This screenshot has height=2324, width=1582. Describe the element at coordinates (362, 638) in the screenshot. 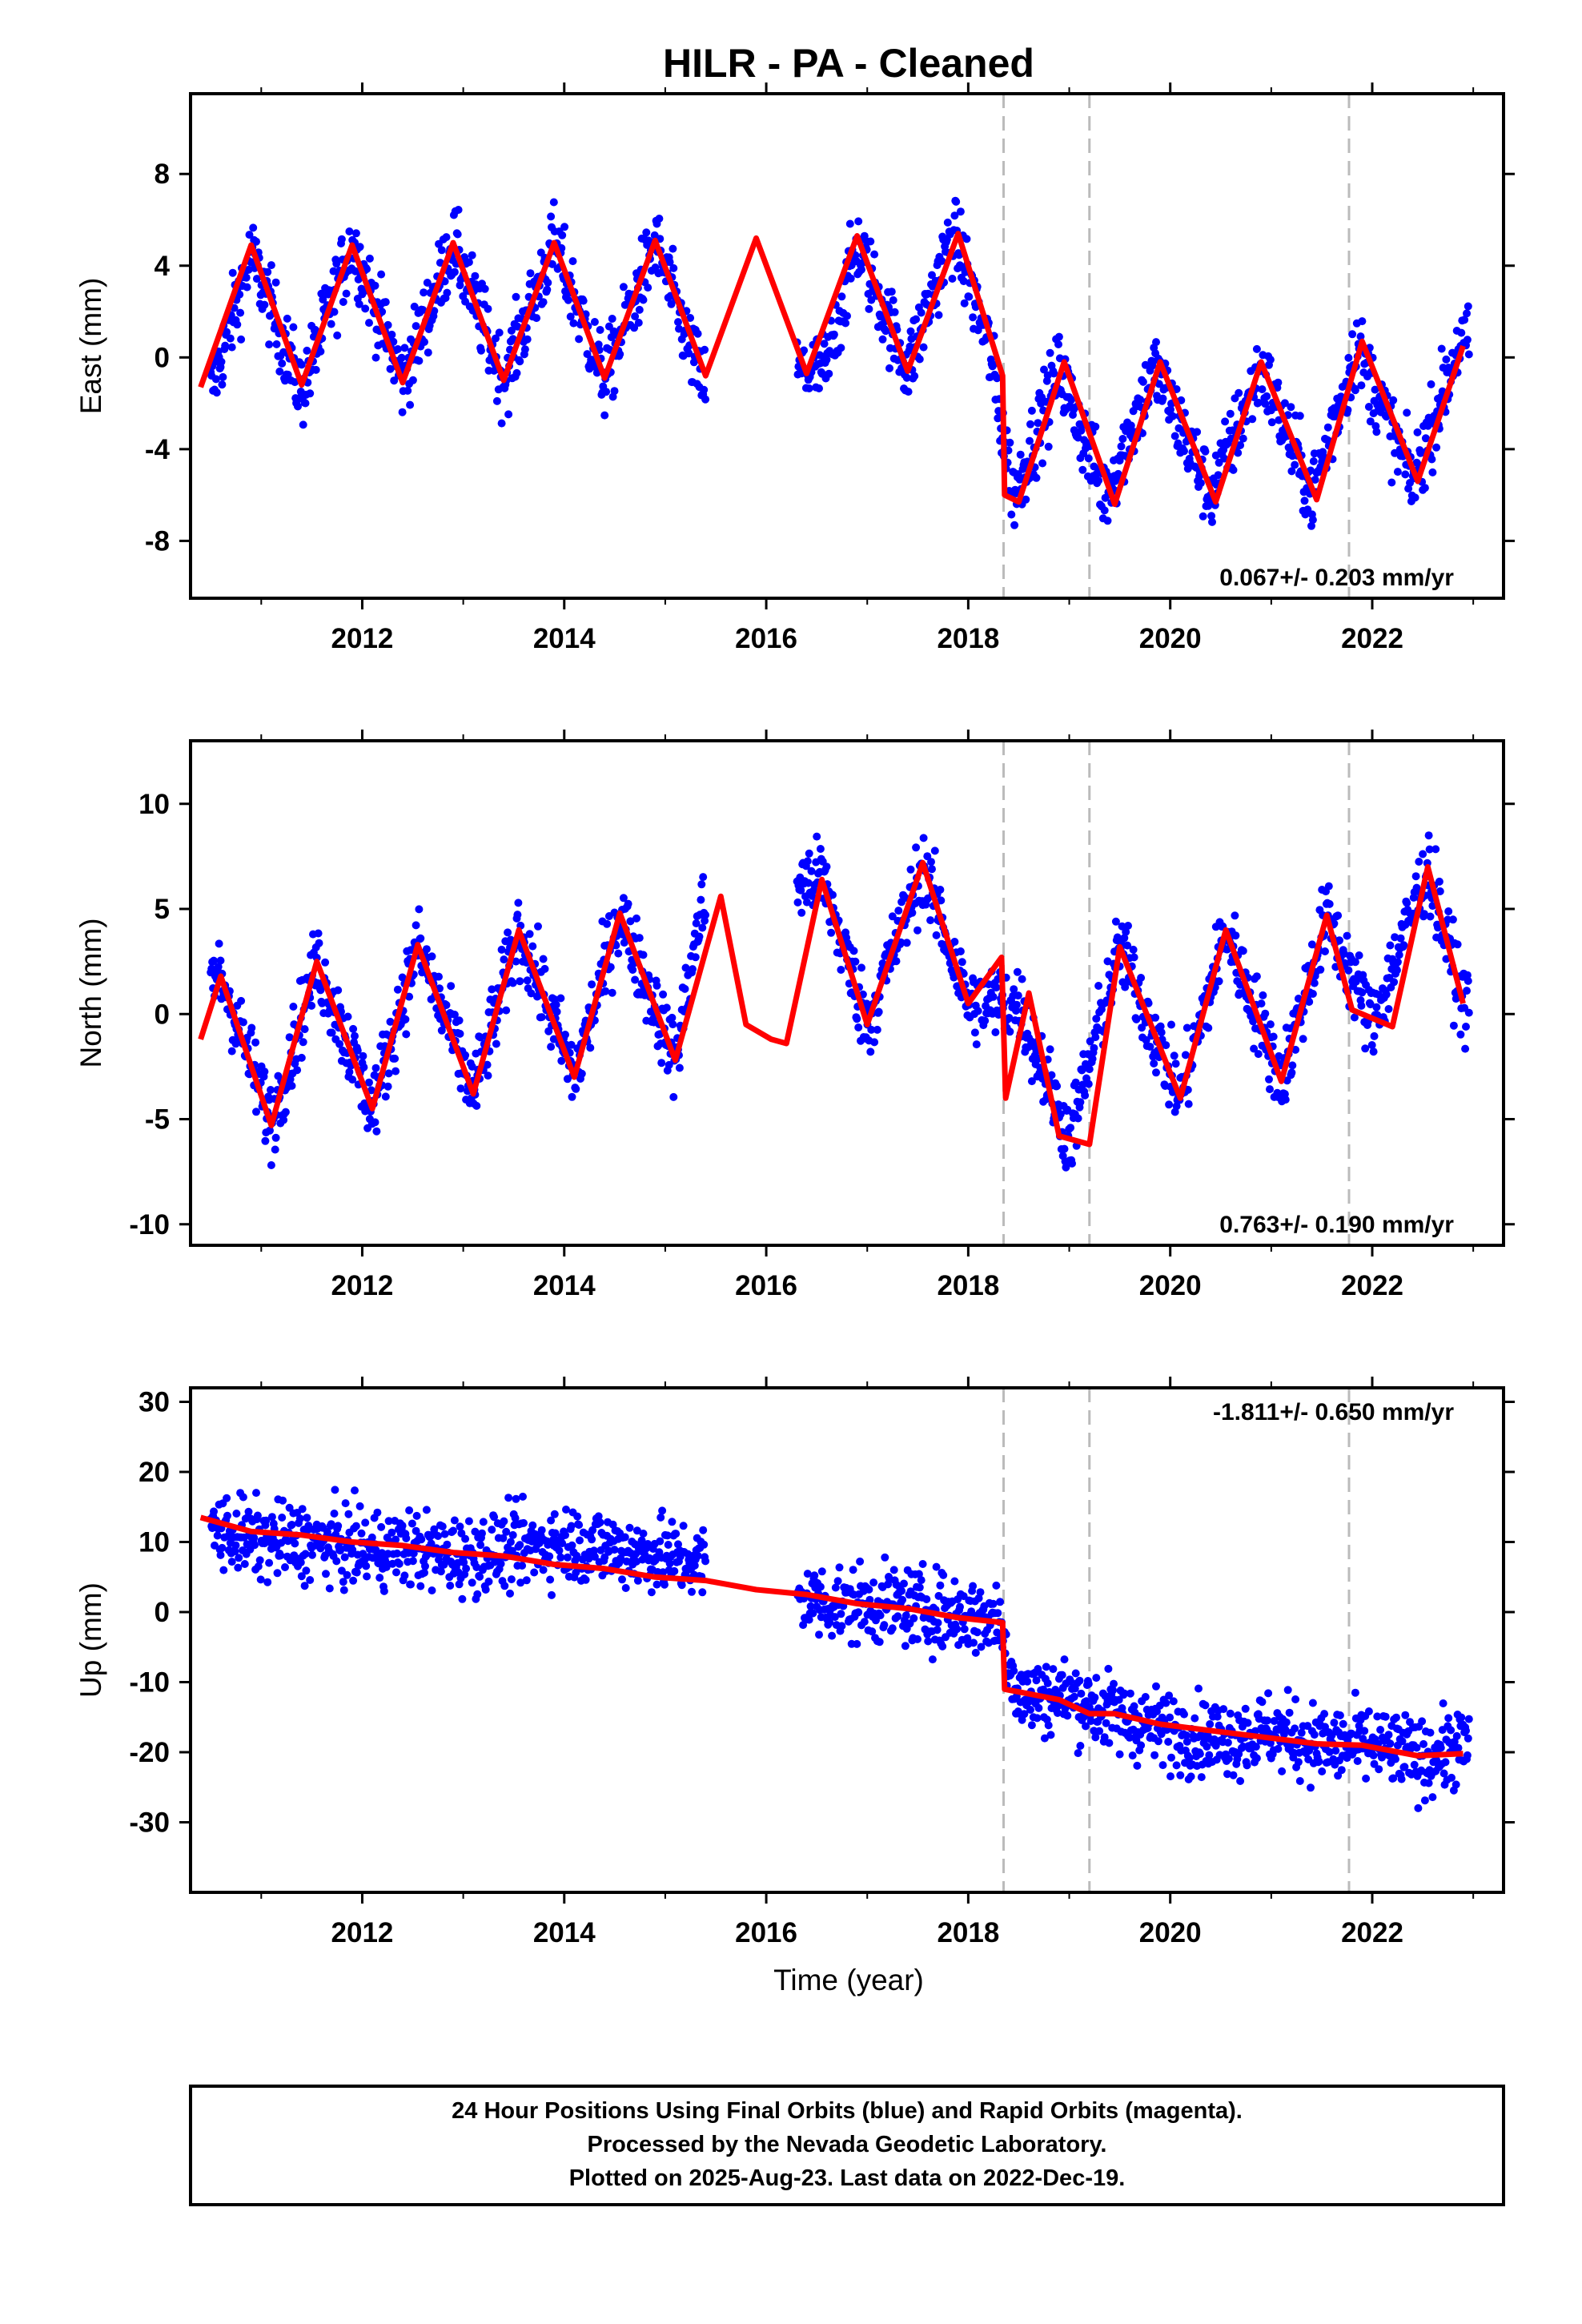

I see `x-tick-label: 2012` at that location.